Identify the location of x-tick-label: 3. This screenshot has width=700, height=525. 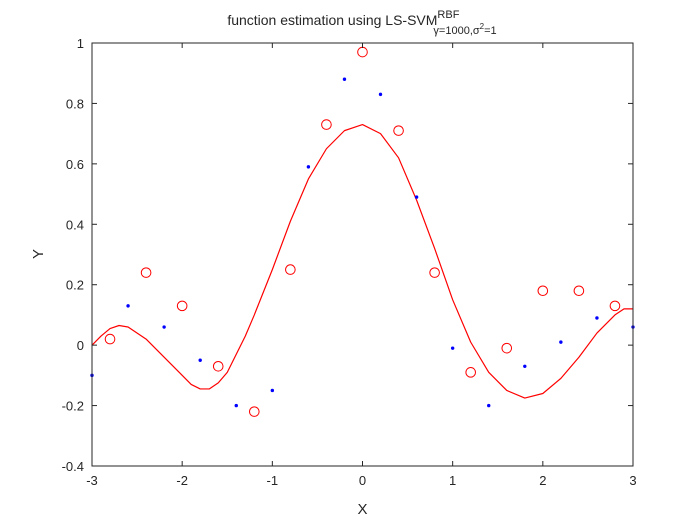
(632, 480).